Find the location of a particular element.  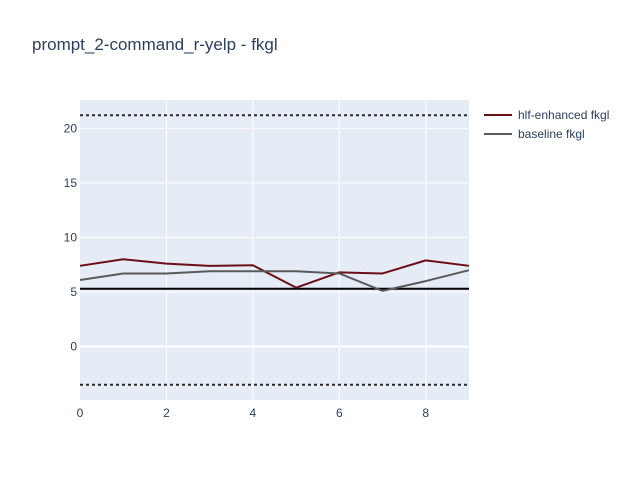

legend-item: hlf-enhanced fkgl is located at coordinates (546, 115).